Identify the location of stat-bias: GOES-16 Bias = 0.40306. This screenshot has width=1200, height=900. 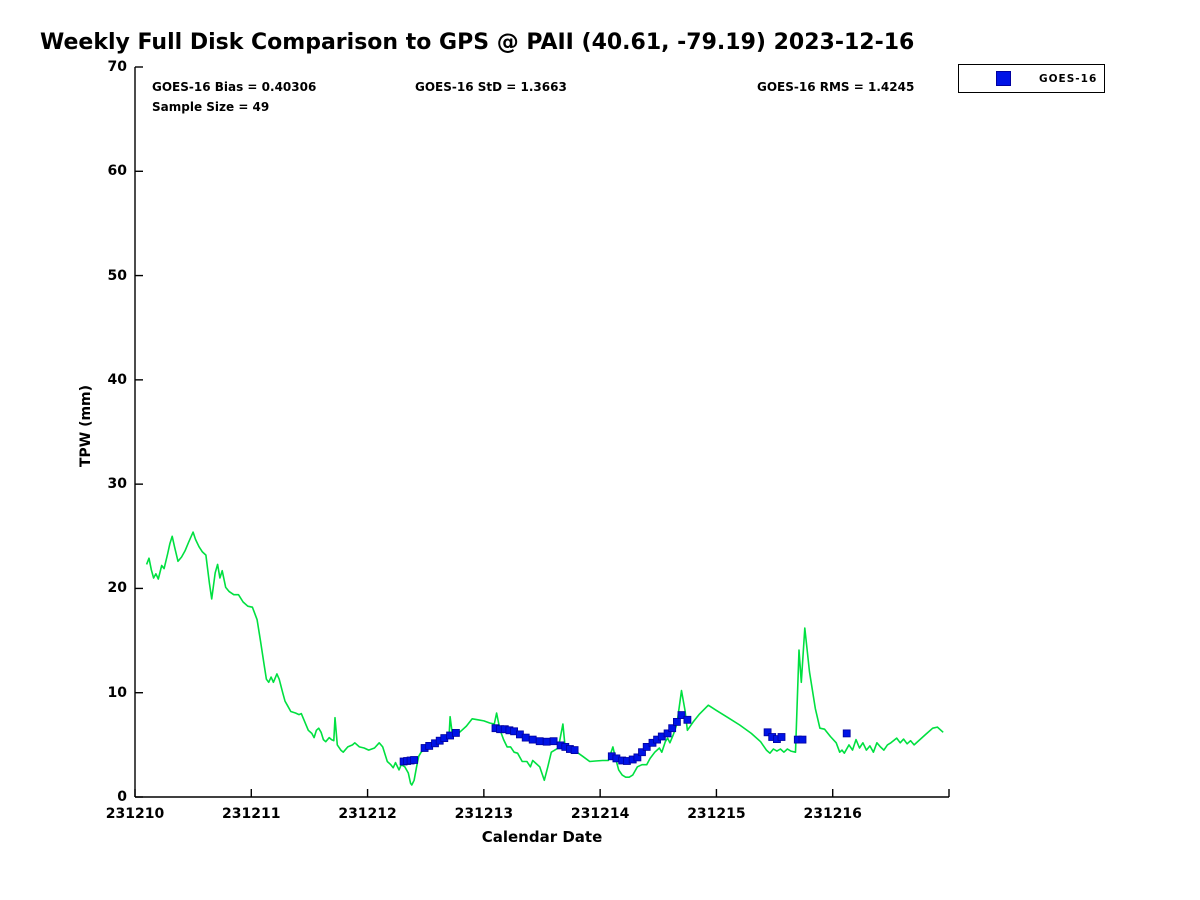
(234, 87).